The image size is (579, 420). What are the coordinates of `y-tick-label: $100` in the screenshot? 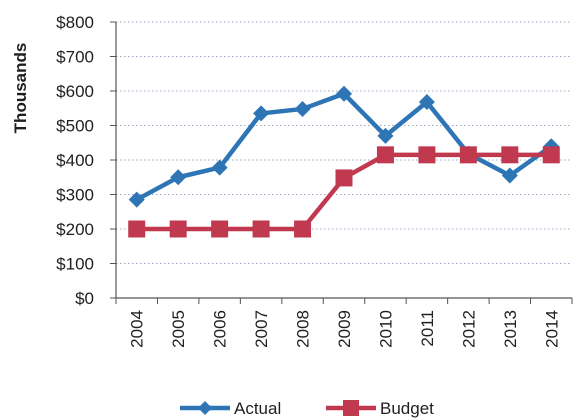 It's located at (75, 264).